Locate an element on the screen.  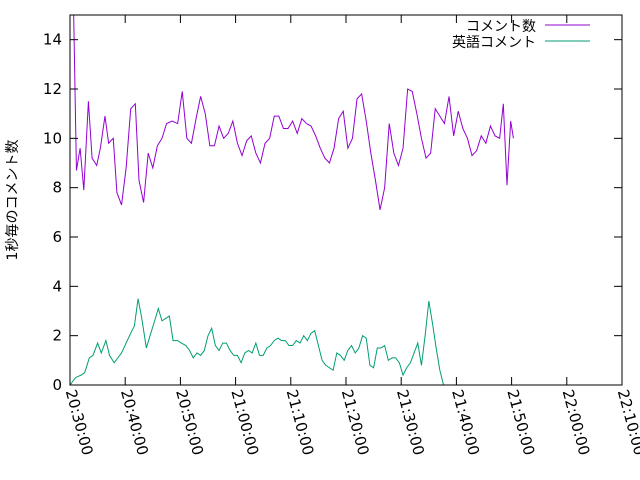
legend-label-english: 英語コメント is located at coordinates (494, 42).